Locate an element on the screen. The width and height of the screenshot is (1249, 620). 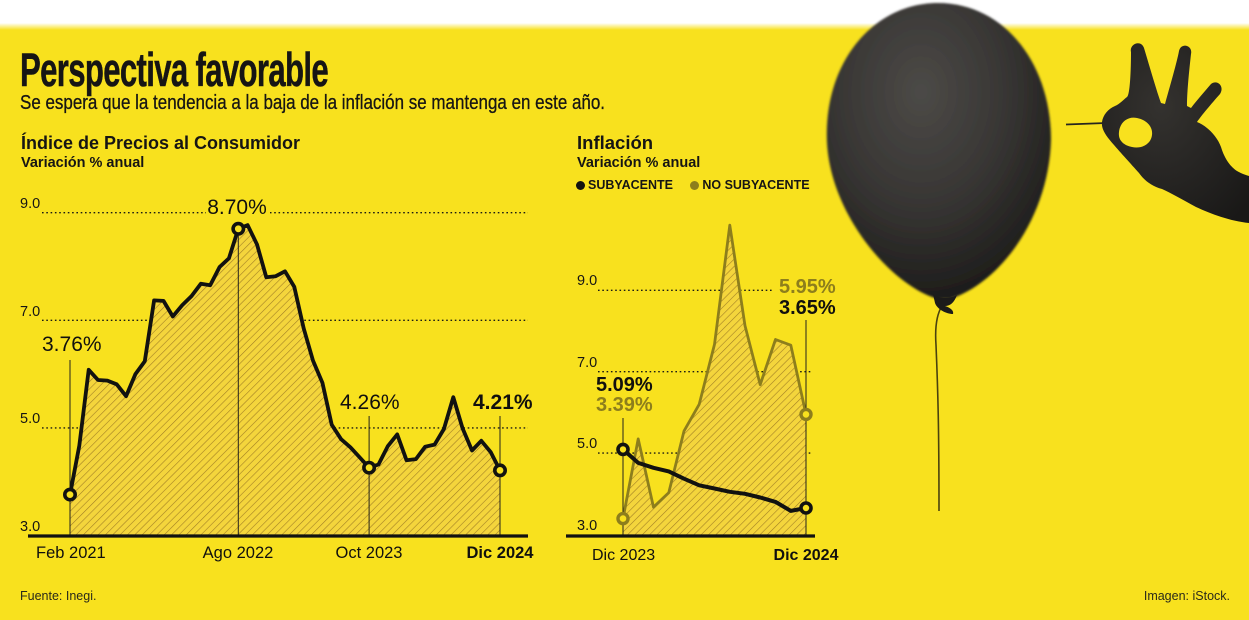
svg-text: 5.09% is located at coordinates (624, 385).